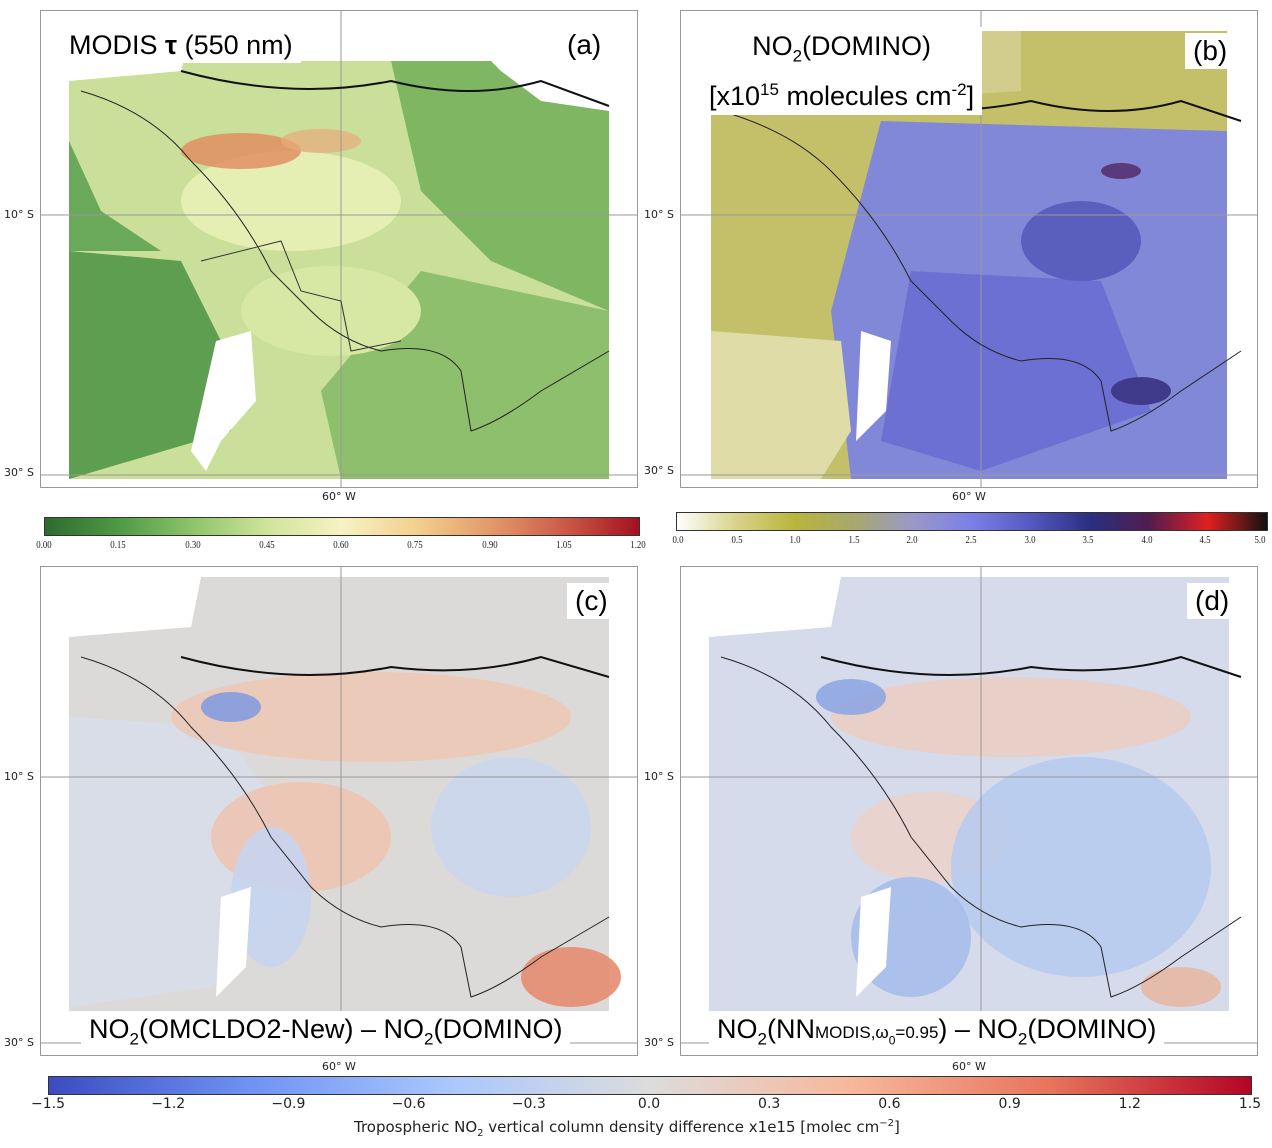 The image size is (1272, 1148). I want to click on colorbar-tick-label: 0.60, so click(341, 545).